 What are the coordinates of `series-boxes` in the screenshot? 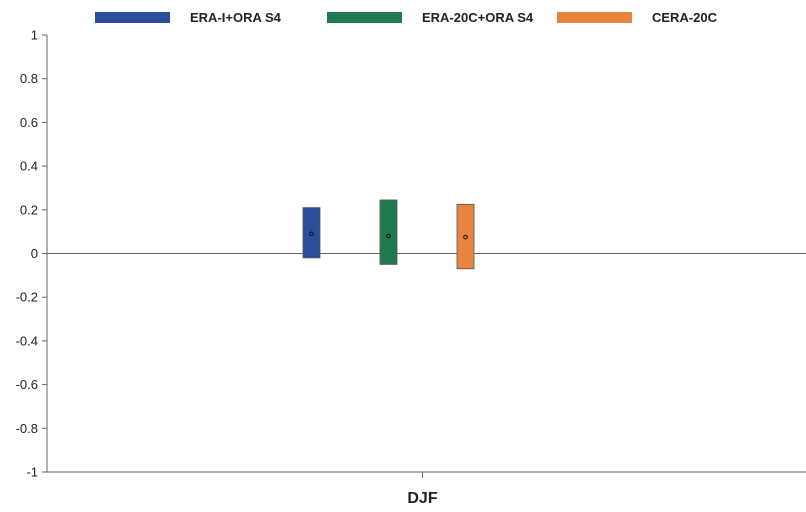 It's located at (388, 234).